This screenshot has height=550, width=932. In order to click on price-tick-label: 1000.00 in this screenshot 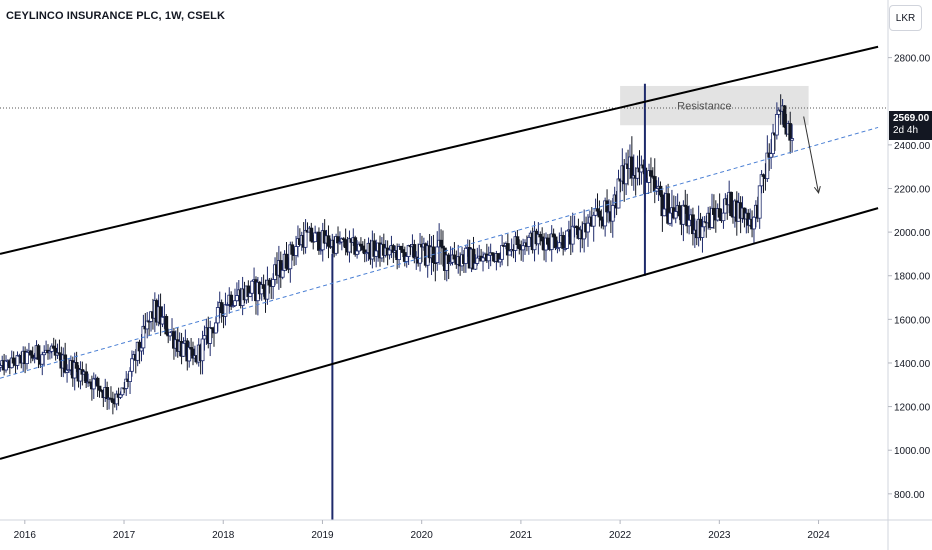, I will do `click(912, 451)`.